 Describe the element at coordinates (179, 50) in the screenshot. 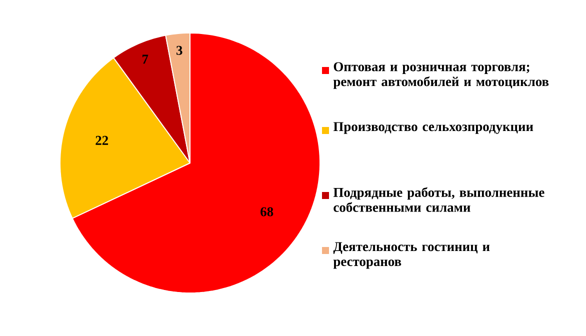

I see `data-label: 3` at that location.